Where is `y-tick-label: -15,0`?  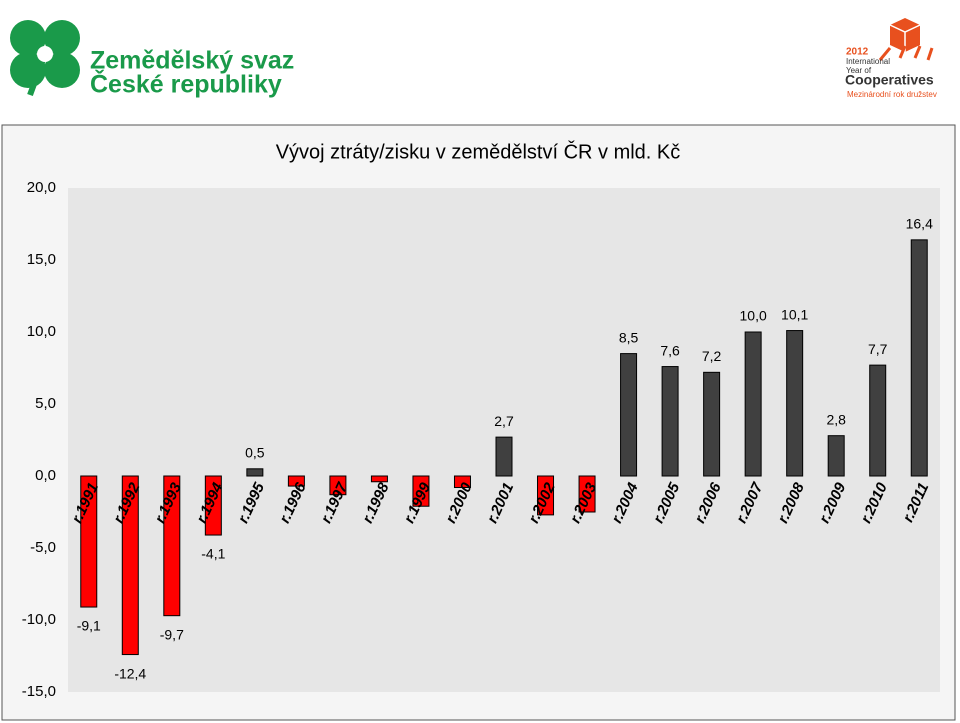
y-tick-label: -15,0 is located at coordinates (39, 691).